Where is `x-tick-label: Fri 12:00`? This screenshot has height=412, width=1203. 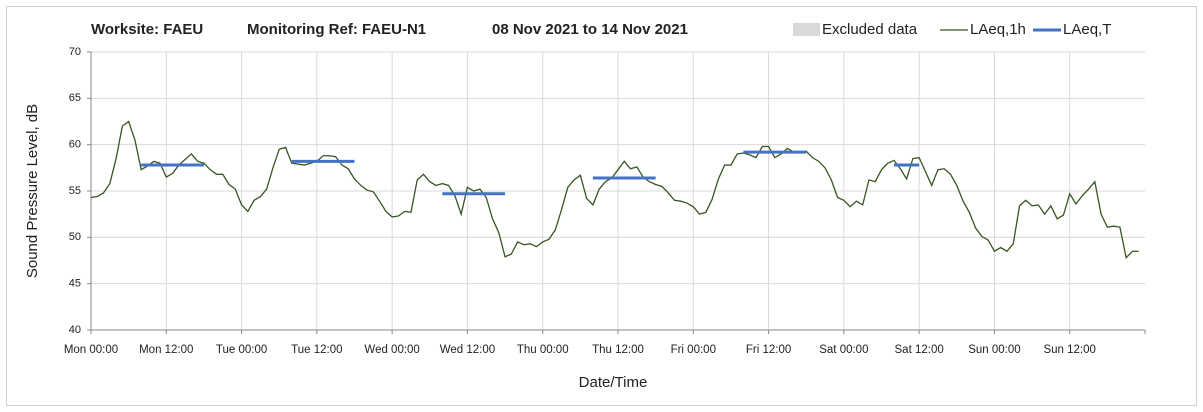
x-tick-label: Fri 12:00 is located at coordinates (768, 350).